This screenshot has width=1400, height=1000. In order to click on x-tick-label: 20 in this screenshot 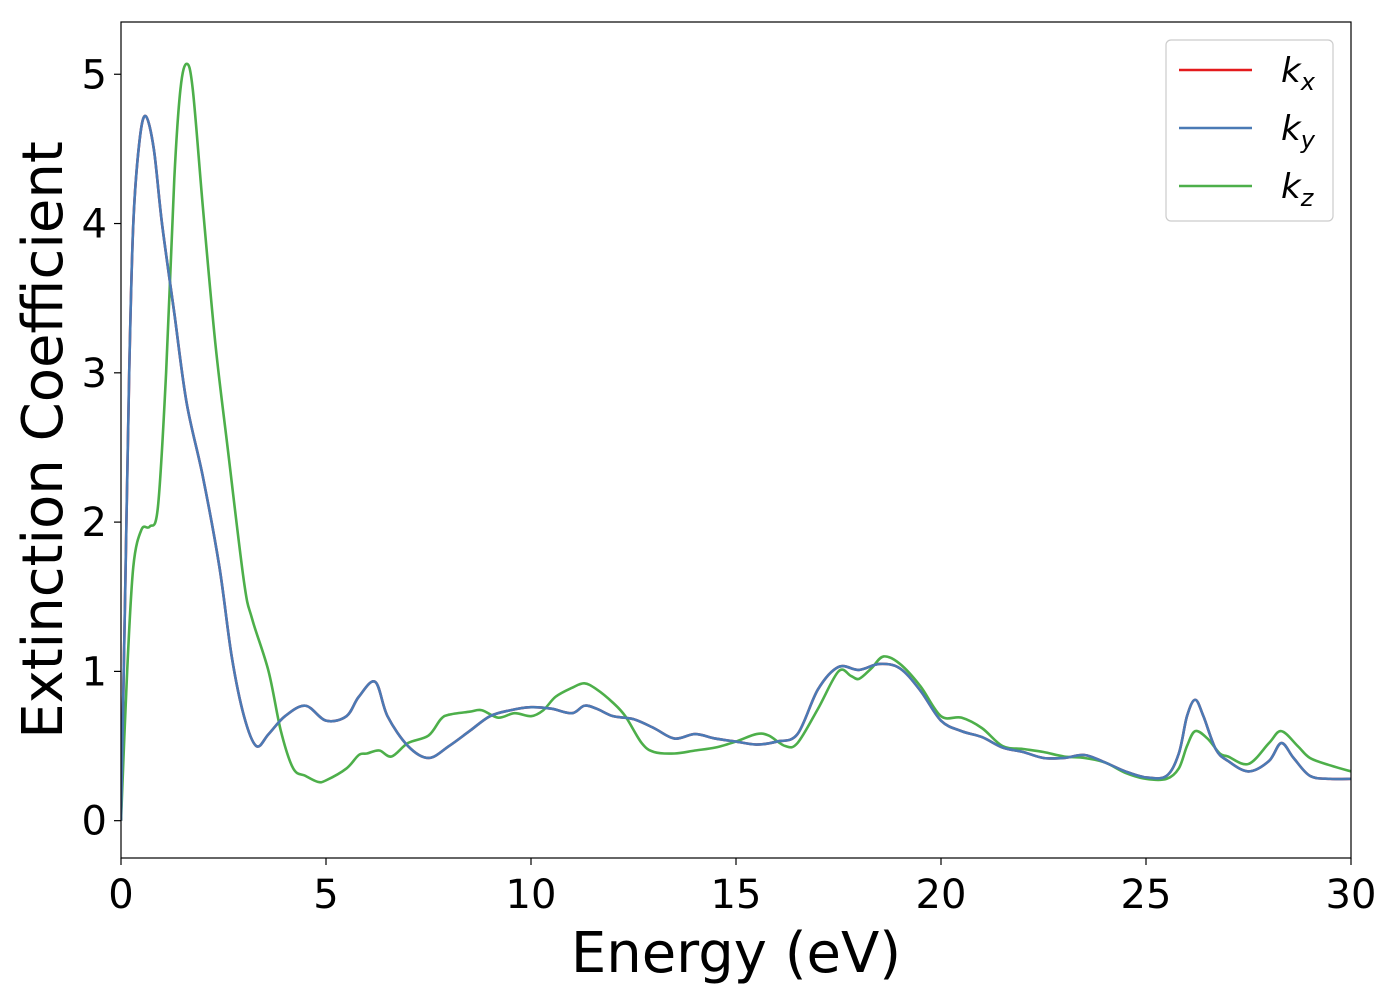, I will do `click(941, 895)`.